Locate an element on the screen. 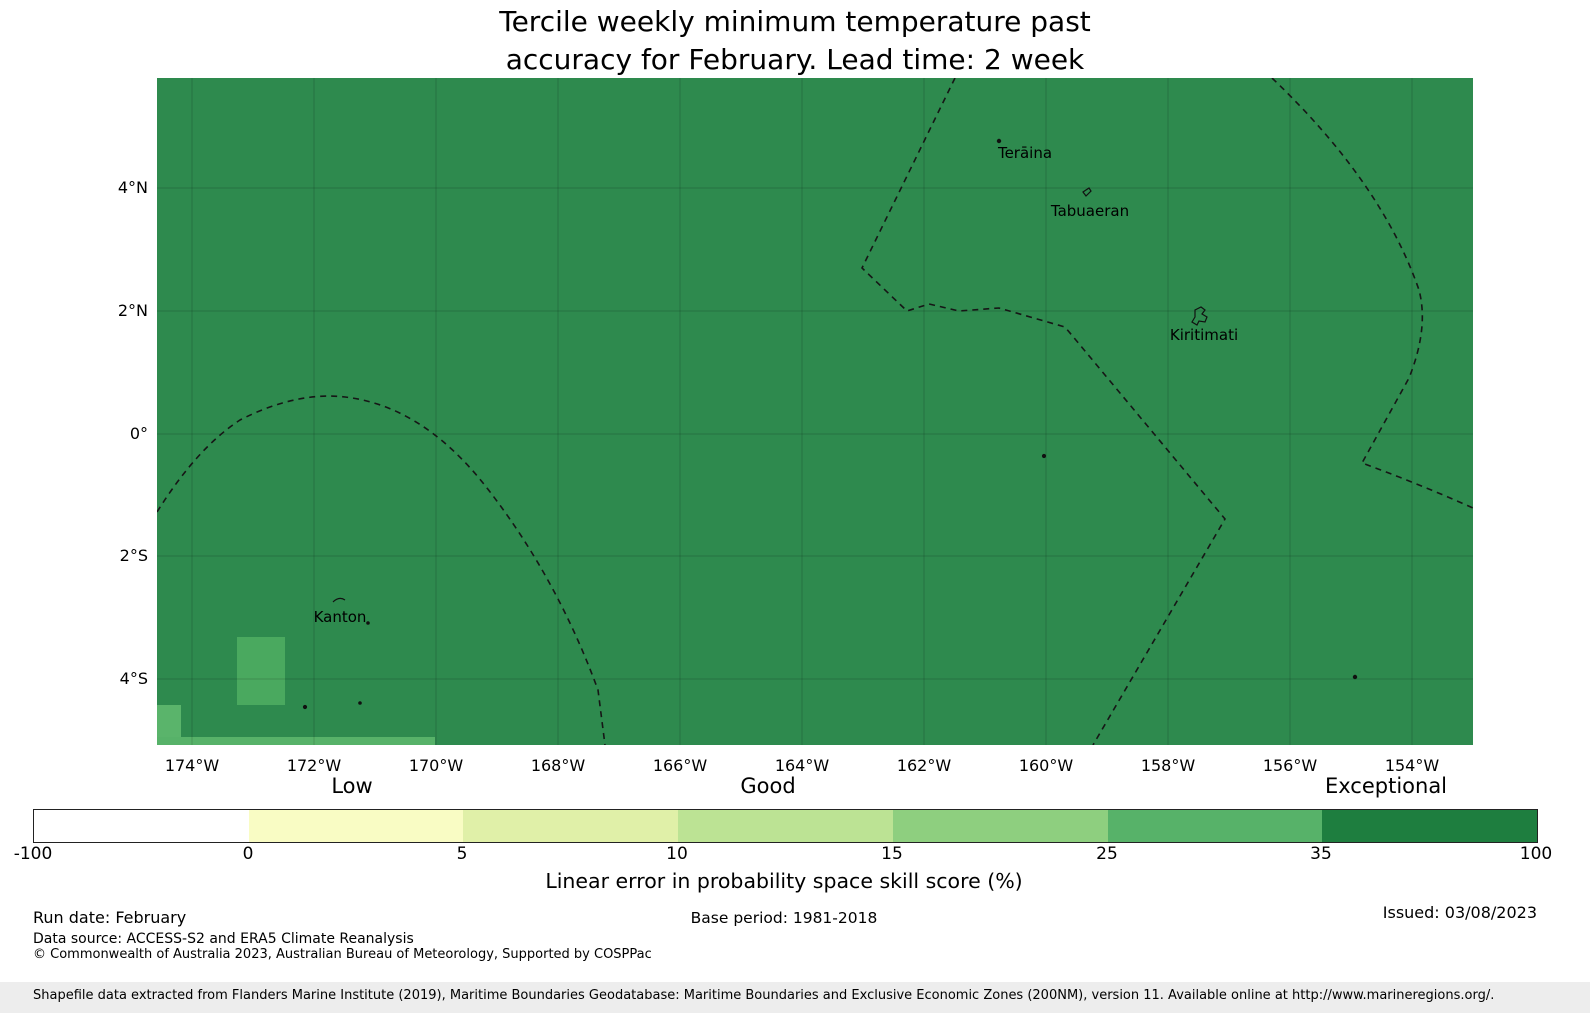 This screenshot has height=1020, width=1590. colorbar is located at coordinates (785, 826).